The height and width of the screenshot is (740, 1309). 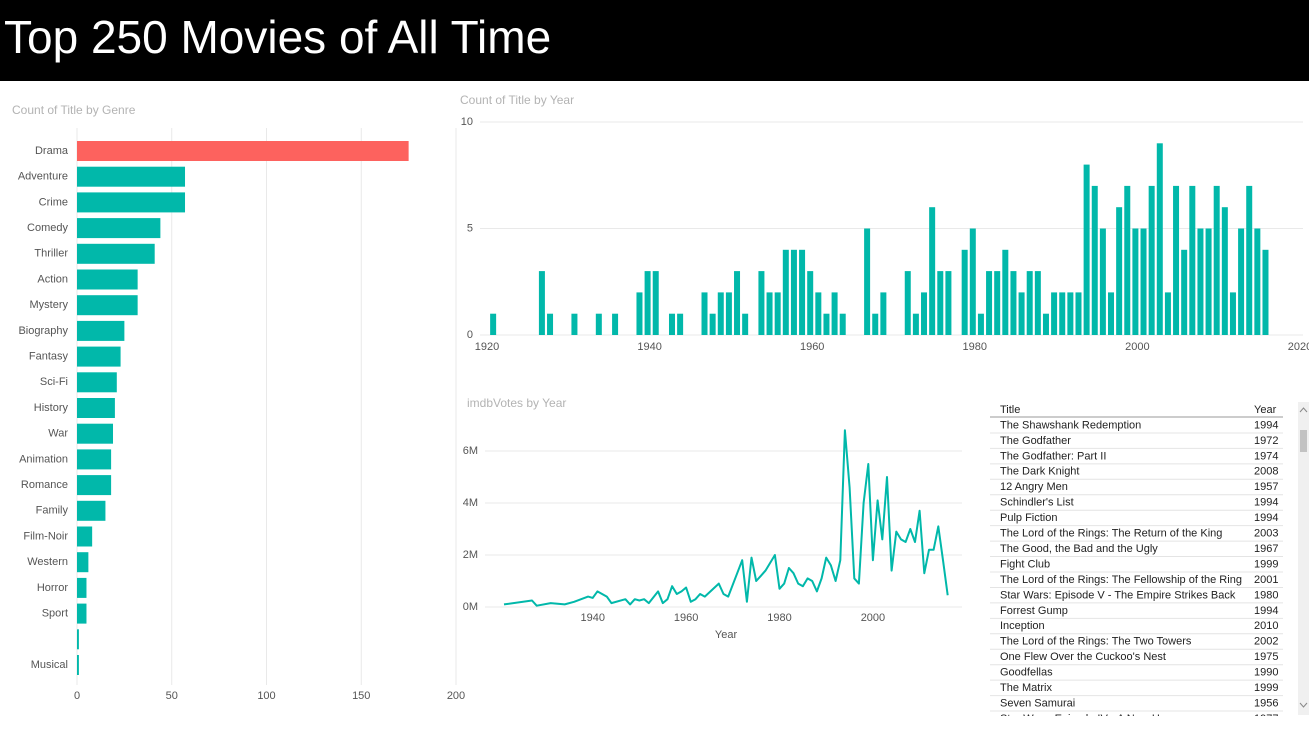 What do you see at coordinates (654, 40) in the screenshot?
I see `header-bar` at bounding box center [654, 40].